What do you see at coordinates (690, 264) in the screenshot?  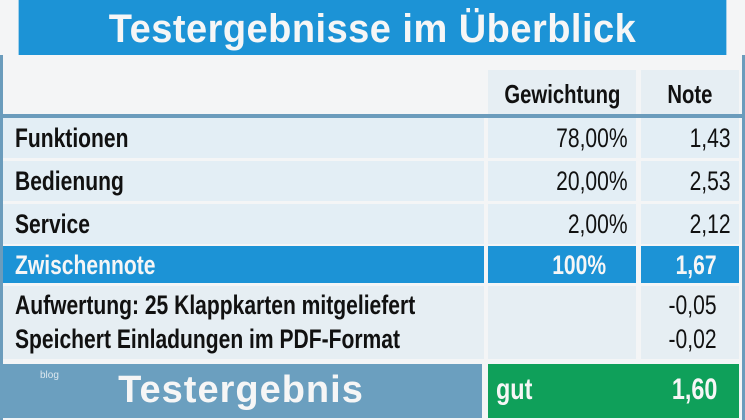 I see `subtotal-grade: 1,67` at bounding box center [690, 264].